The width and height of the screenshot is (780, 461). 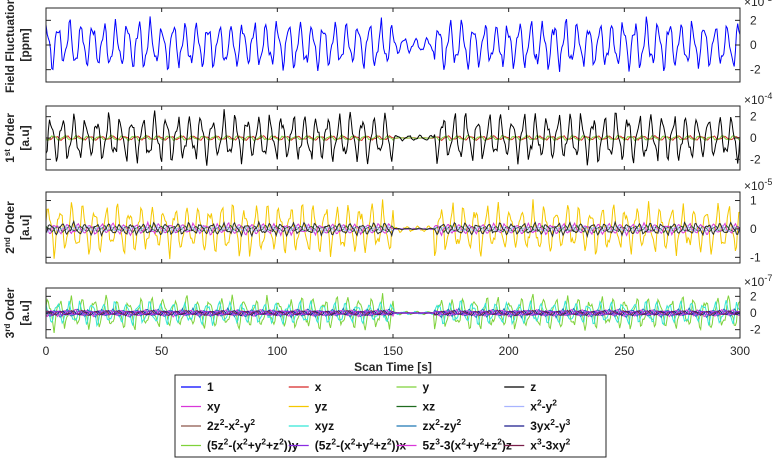 What do you see at coordinates (758, 4) in the screenshot?
I see `y-exponent-label: ×10-3` at bounding box center [758, 4].